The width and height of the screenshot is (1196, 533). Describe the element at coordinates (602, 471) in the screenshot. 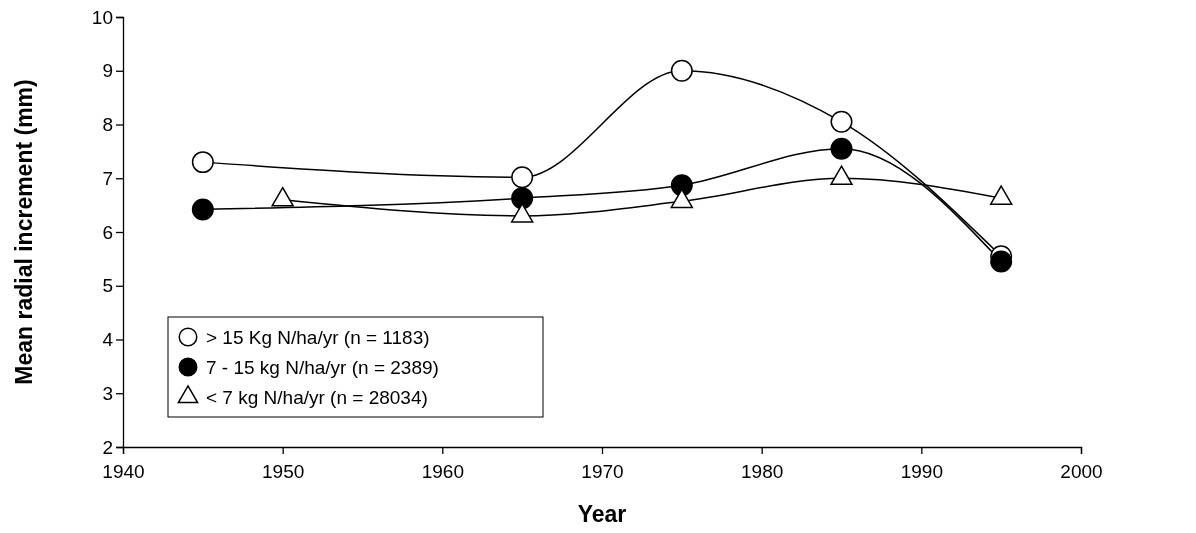

I see `x-tick-label: 1970` at that location.